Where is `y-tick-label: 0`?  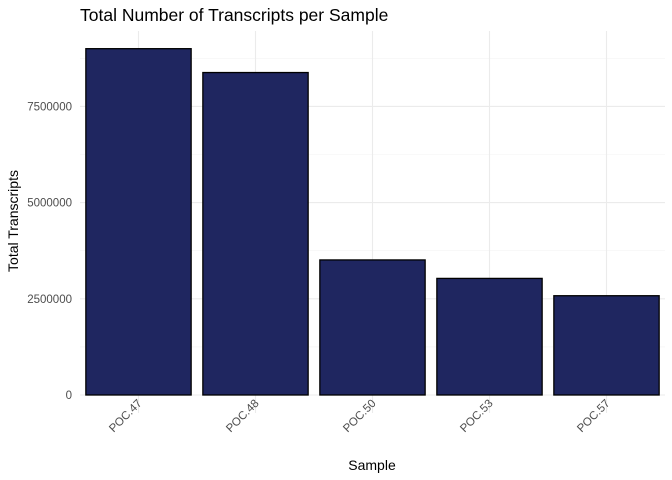
y-tick-label: 0 is located at coordinates (69, 396).